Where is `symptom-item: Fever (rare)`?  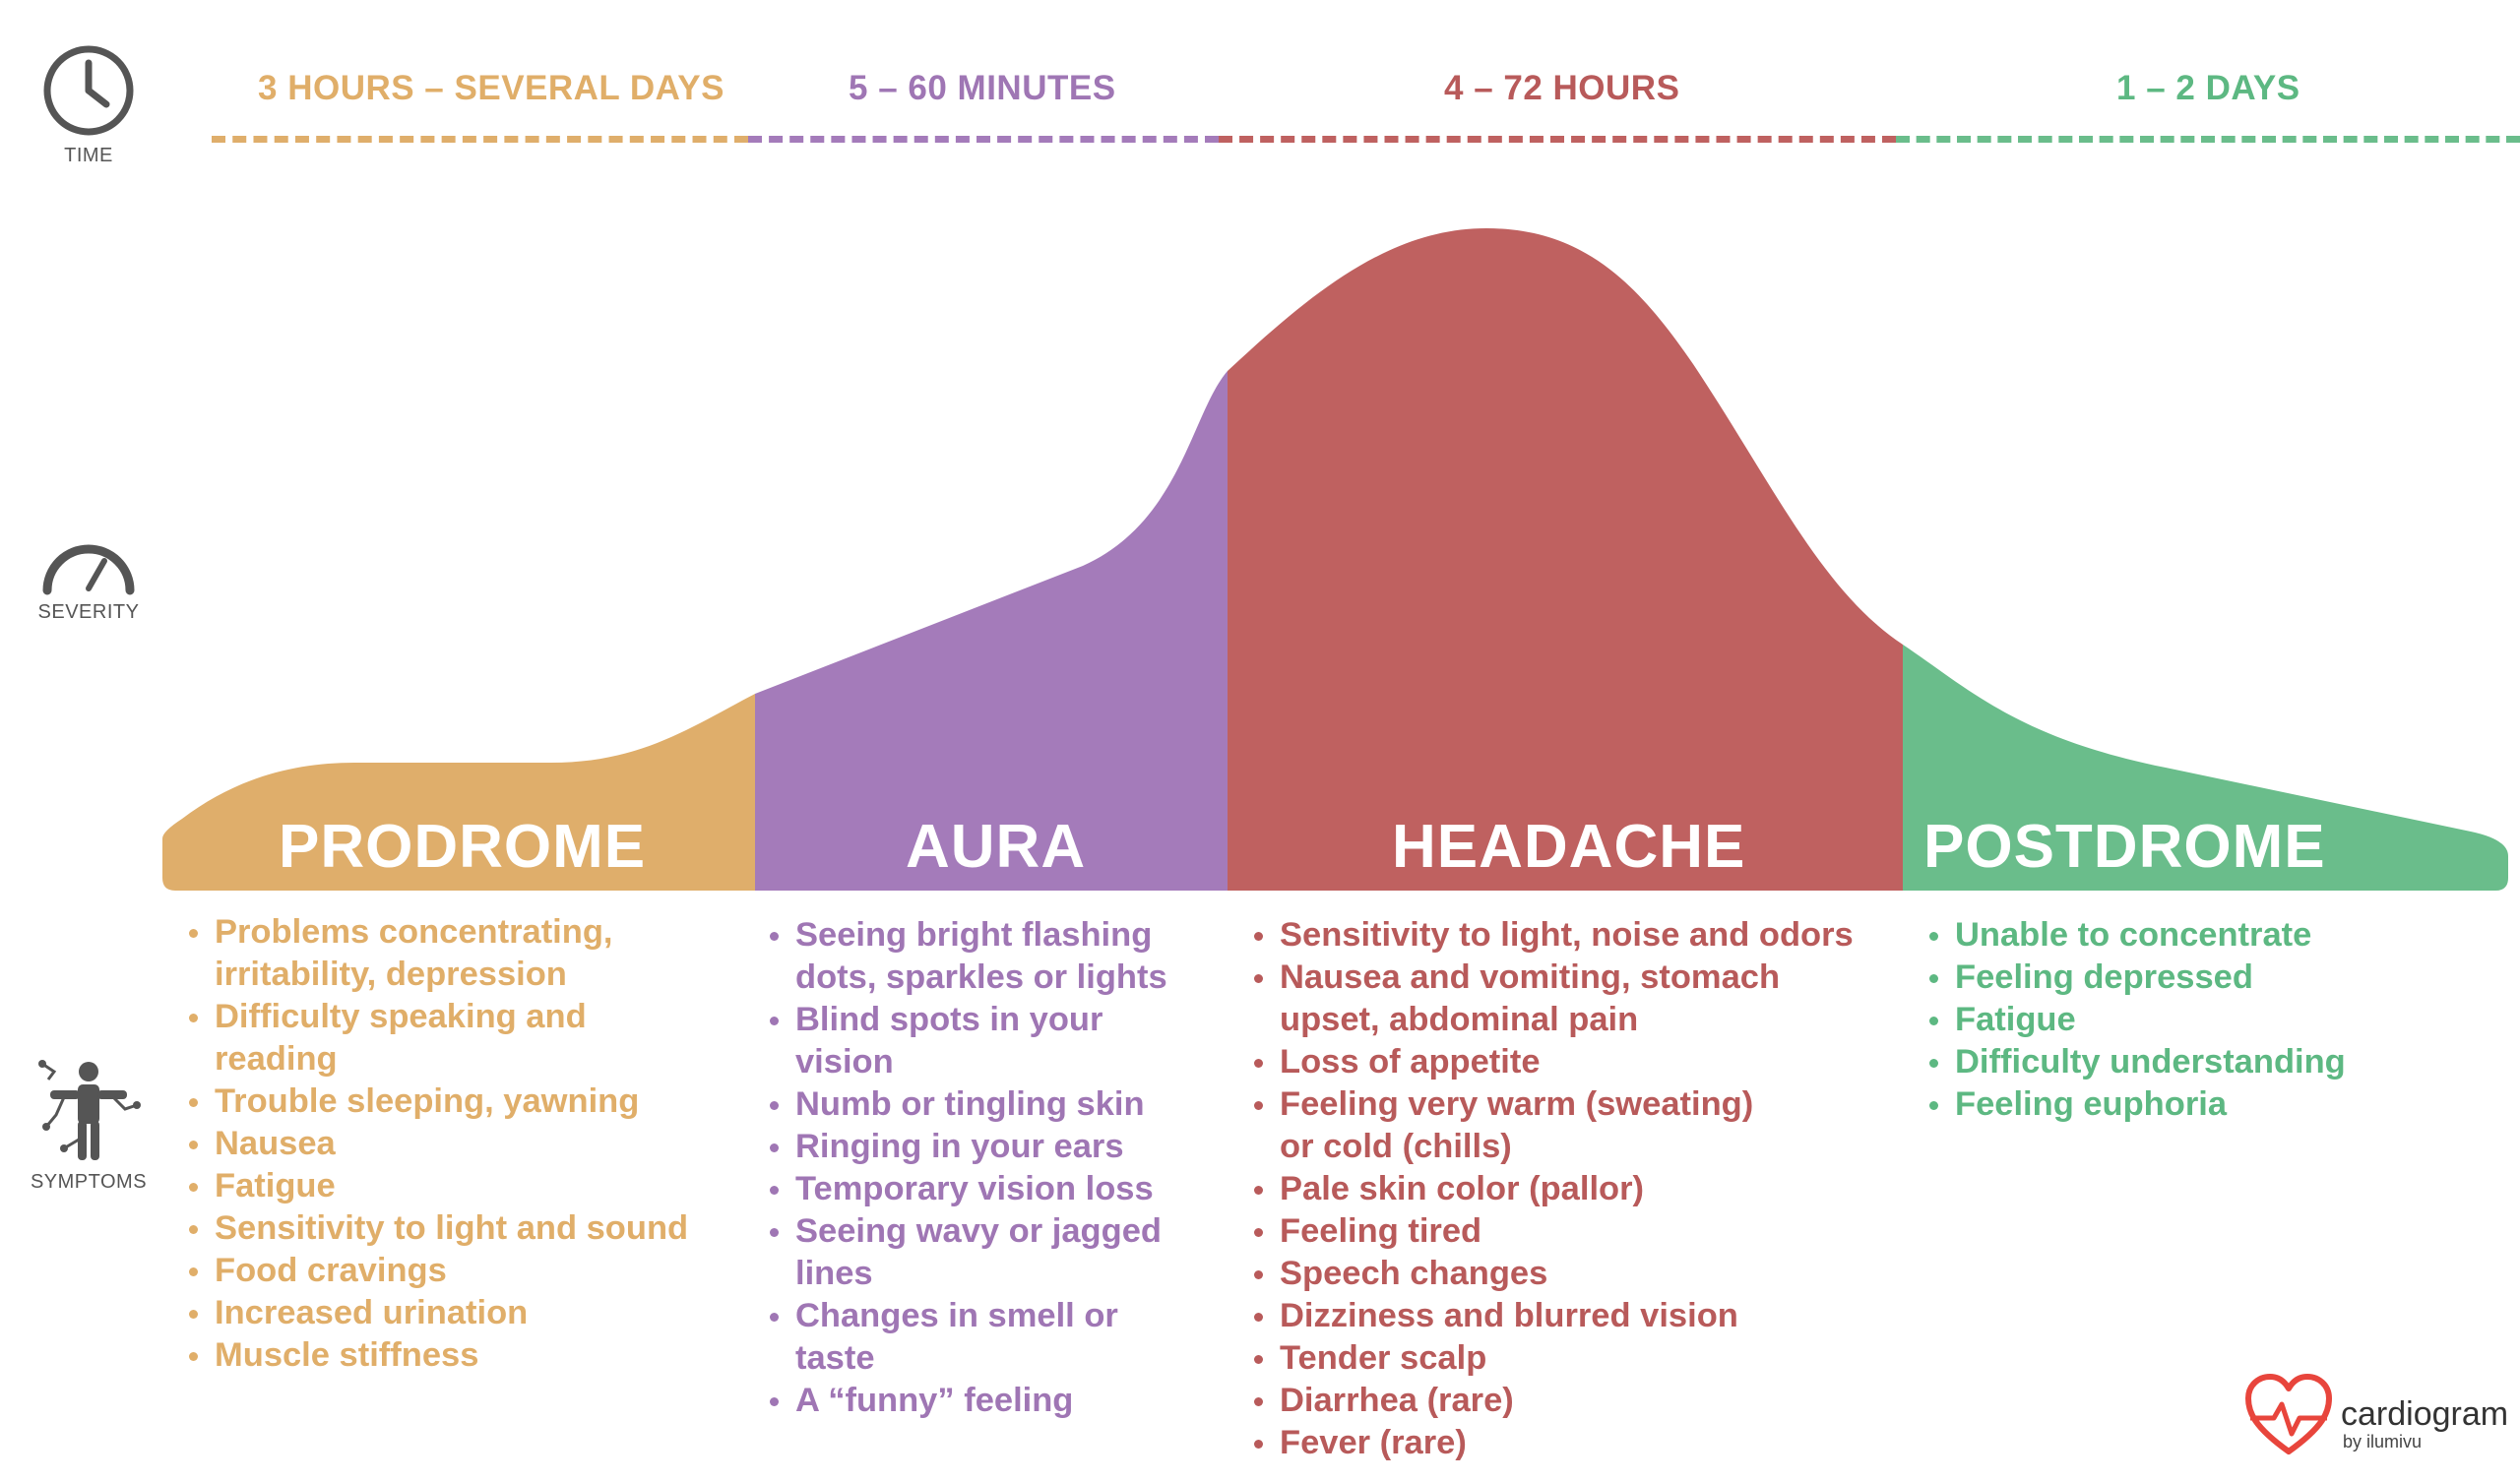 symptom-item: Fever (rare) is located at coordinates (1553, 1443).